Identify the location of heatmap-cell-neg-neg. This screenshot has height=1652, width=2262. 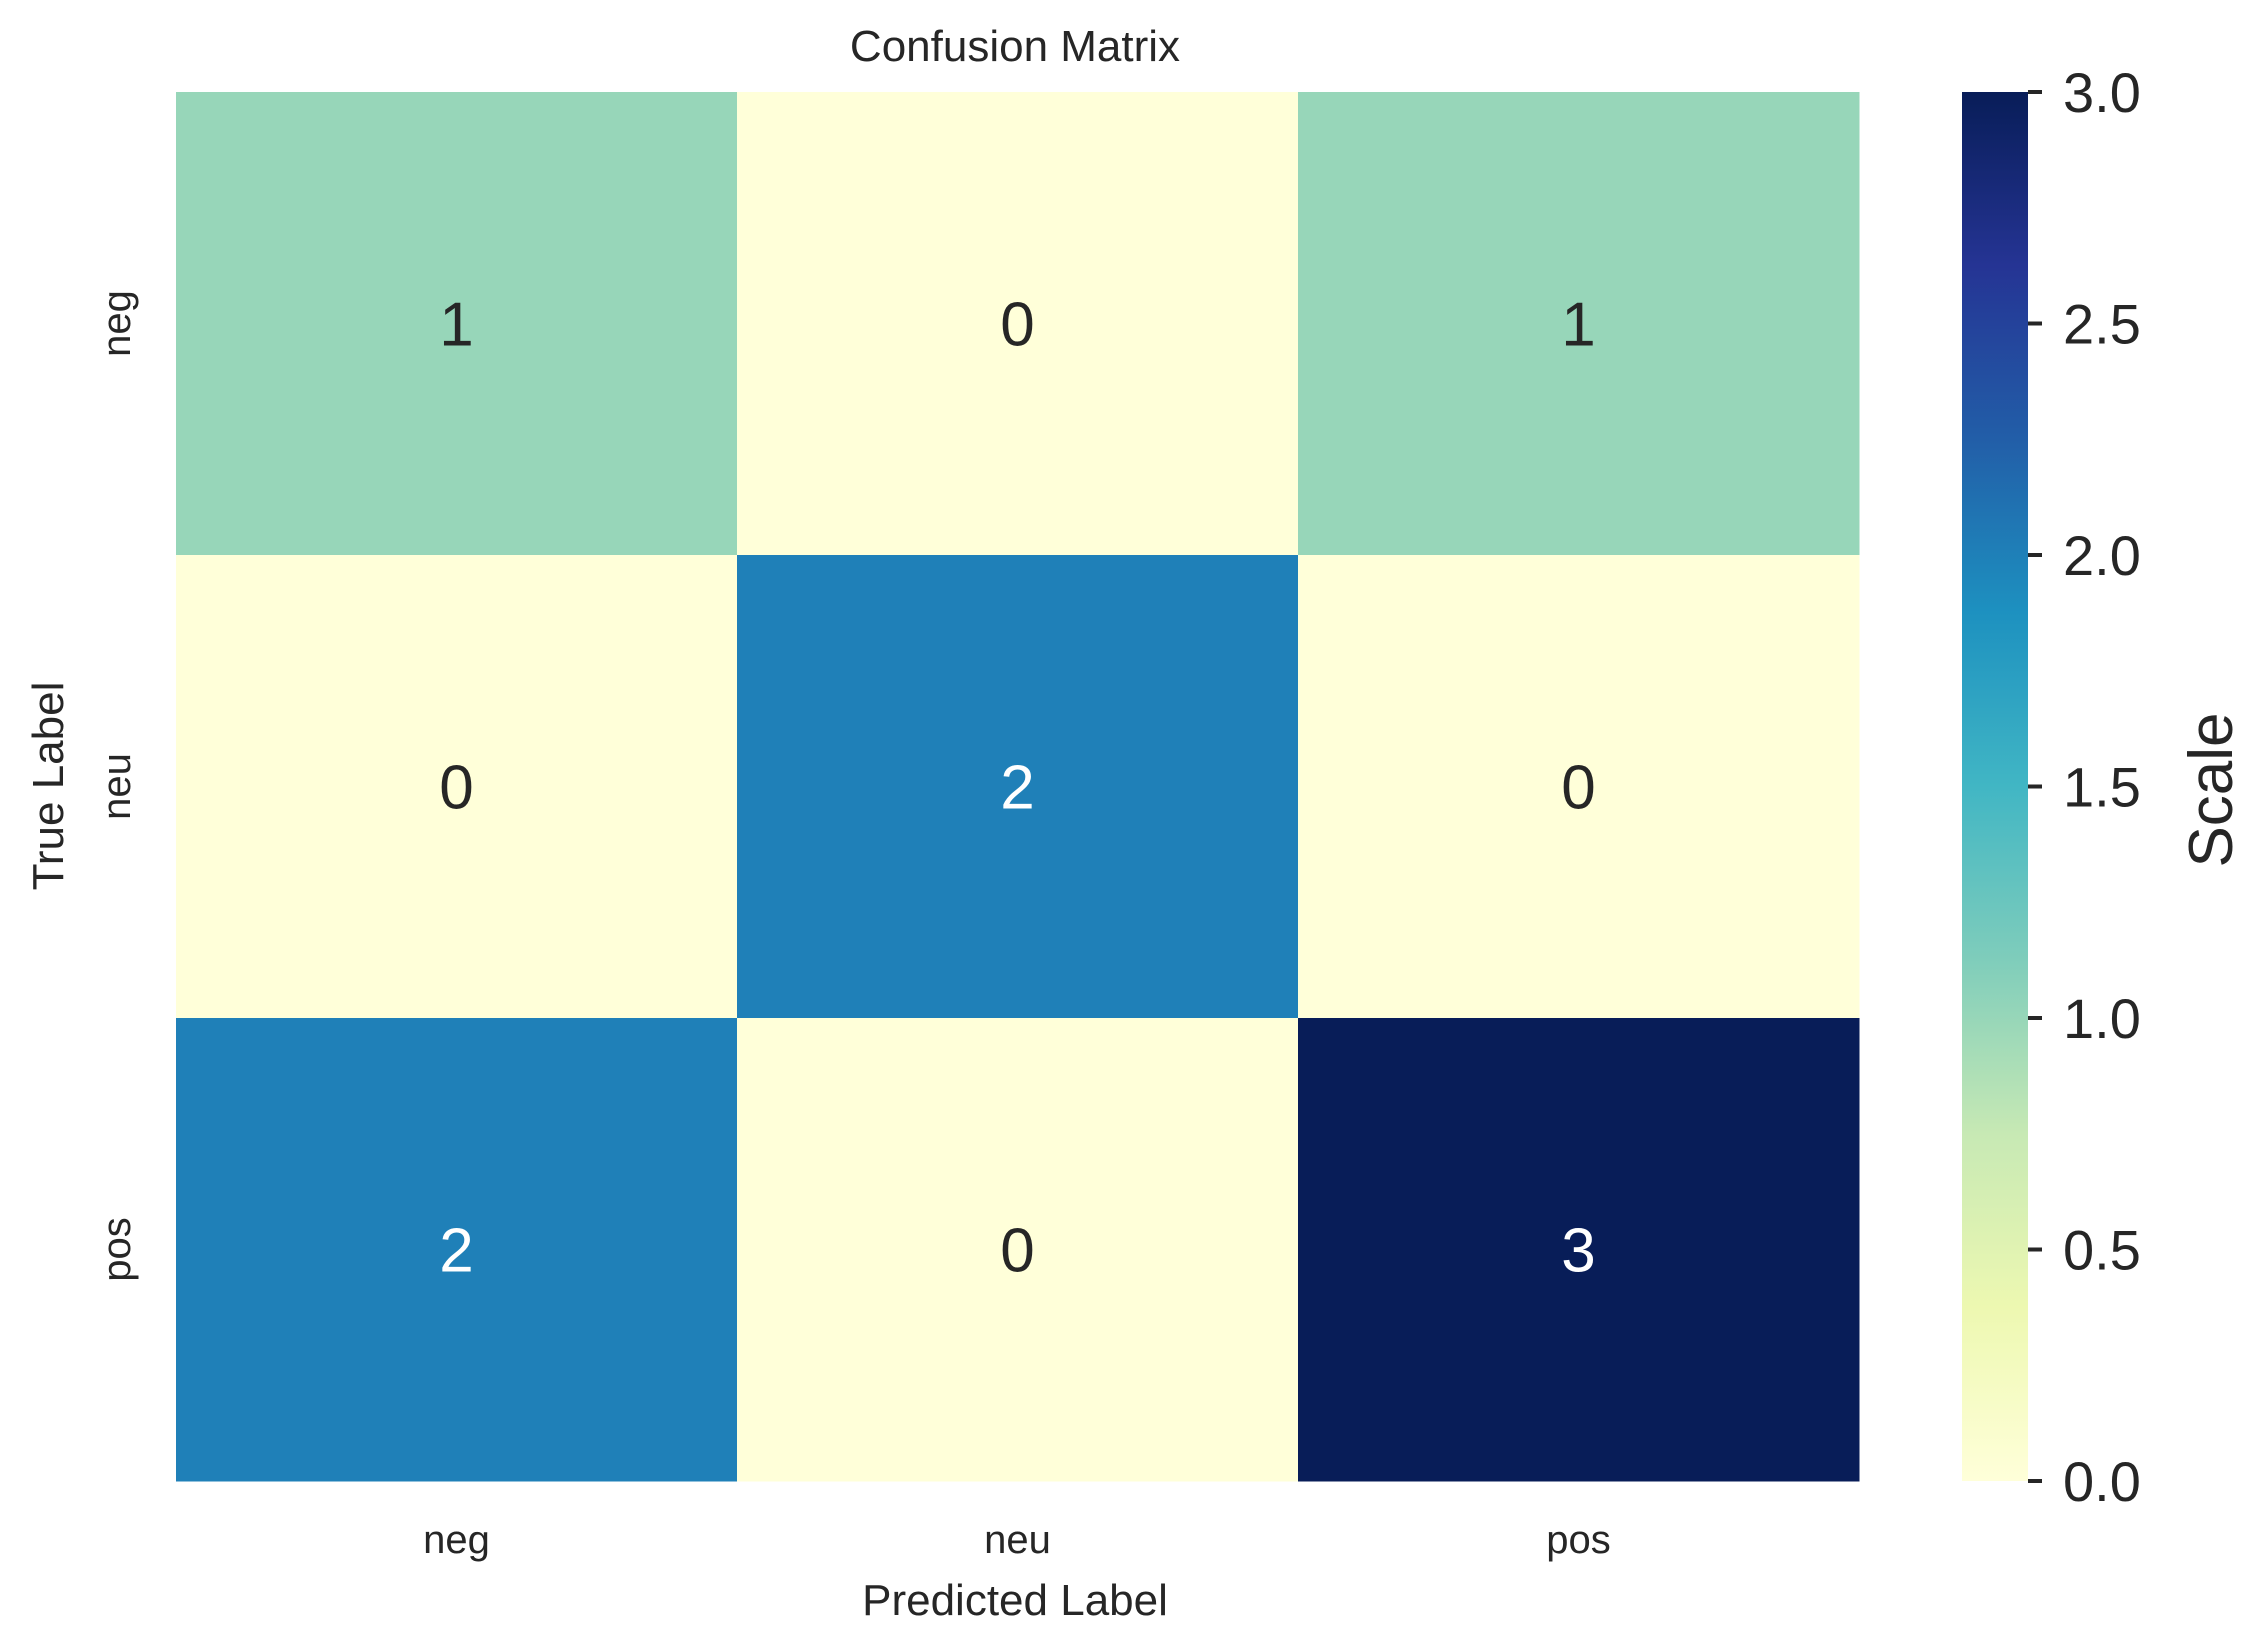
(457, 324).